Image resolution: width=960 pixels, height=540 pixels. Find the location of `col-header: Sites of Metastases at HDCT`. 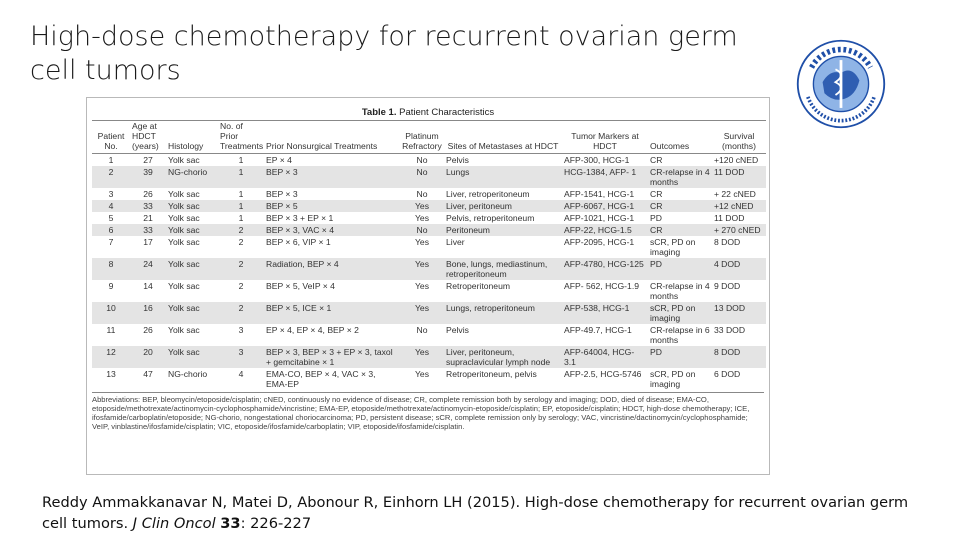

col-header: Sites of Metastases at HDCT is located at coordinates (503, 137).